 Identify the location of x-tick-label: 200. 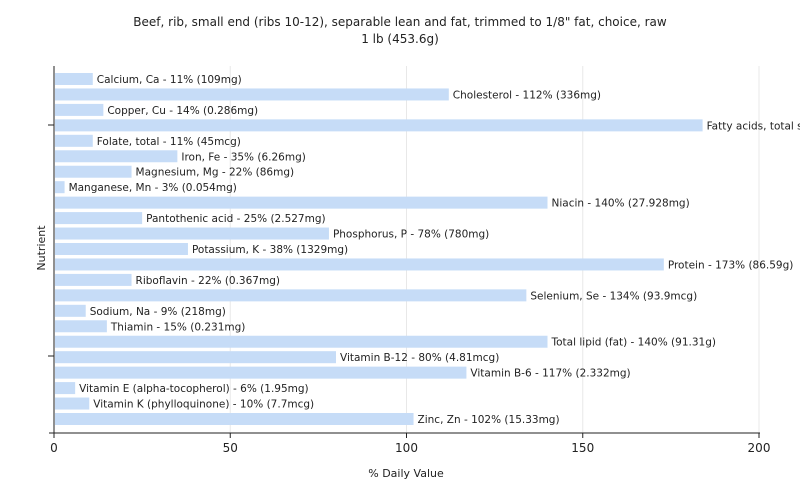
(759, 448).